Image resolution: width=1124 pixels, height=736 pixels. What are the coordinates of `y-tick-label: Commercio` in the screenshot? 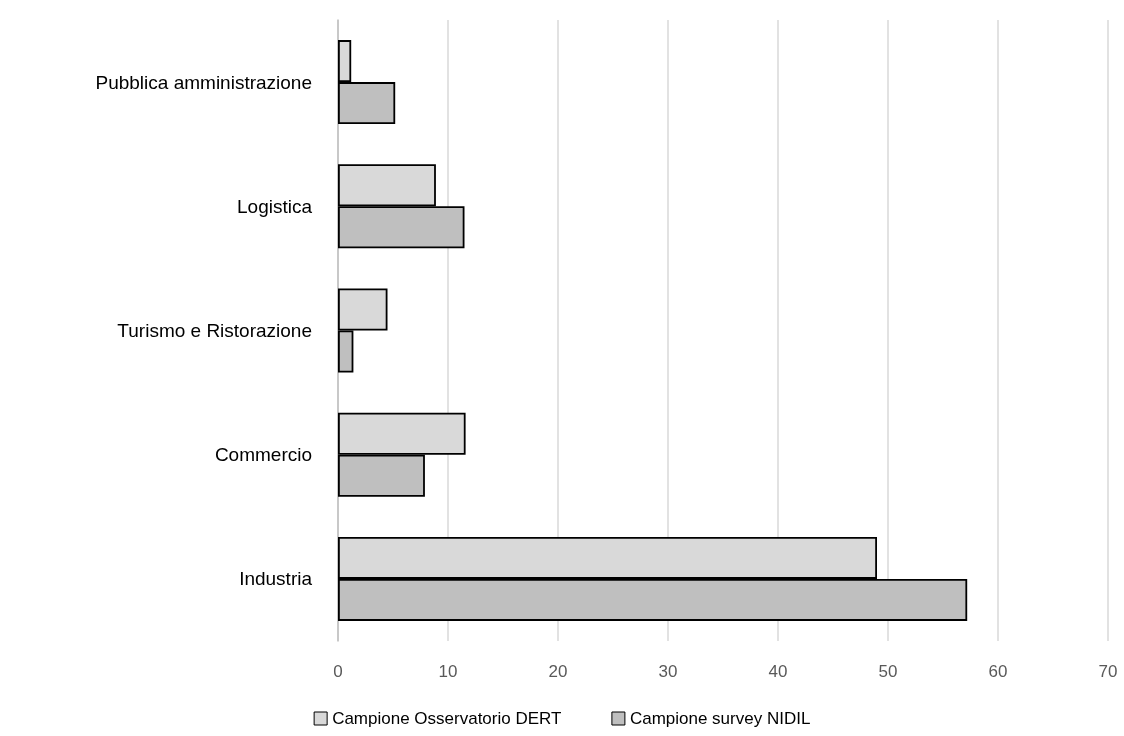 It's located at (263, 455).